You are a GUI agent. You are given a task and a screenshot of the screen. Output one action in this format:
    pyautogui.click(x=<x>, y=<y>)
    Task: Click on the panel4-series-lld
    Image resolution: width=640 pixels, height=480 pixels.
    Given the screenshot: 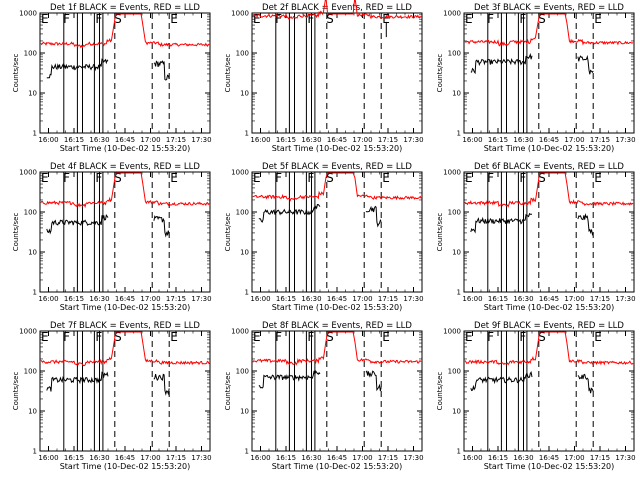 What is the action you would take?
    pyautogui.click(x=125, y=190)
    